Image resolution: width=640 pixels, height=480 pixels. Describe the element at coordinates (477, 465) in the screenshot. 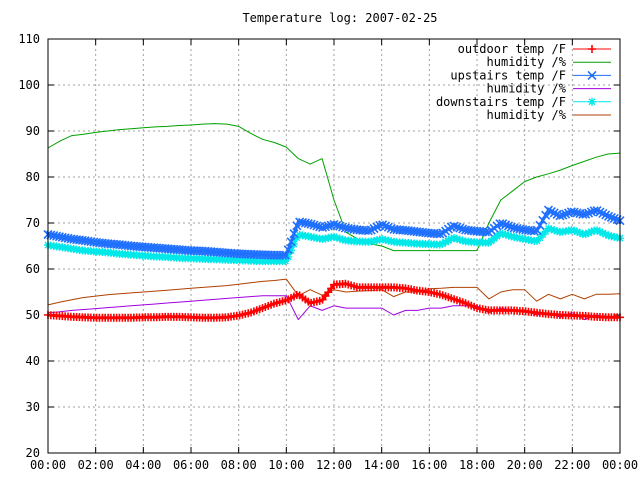

I see `x-tick-label: 18:00` at that location.